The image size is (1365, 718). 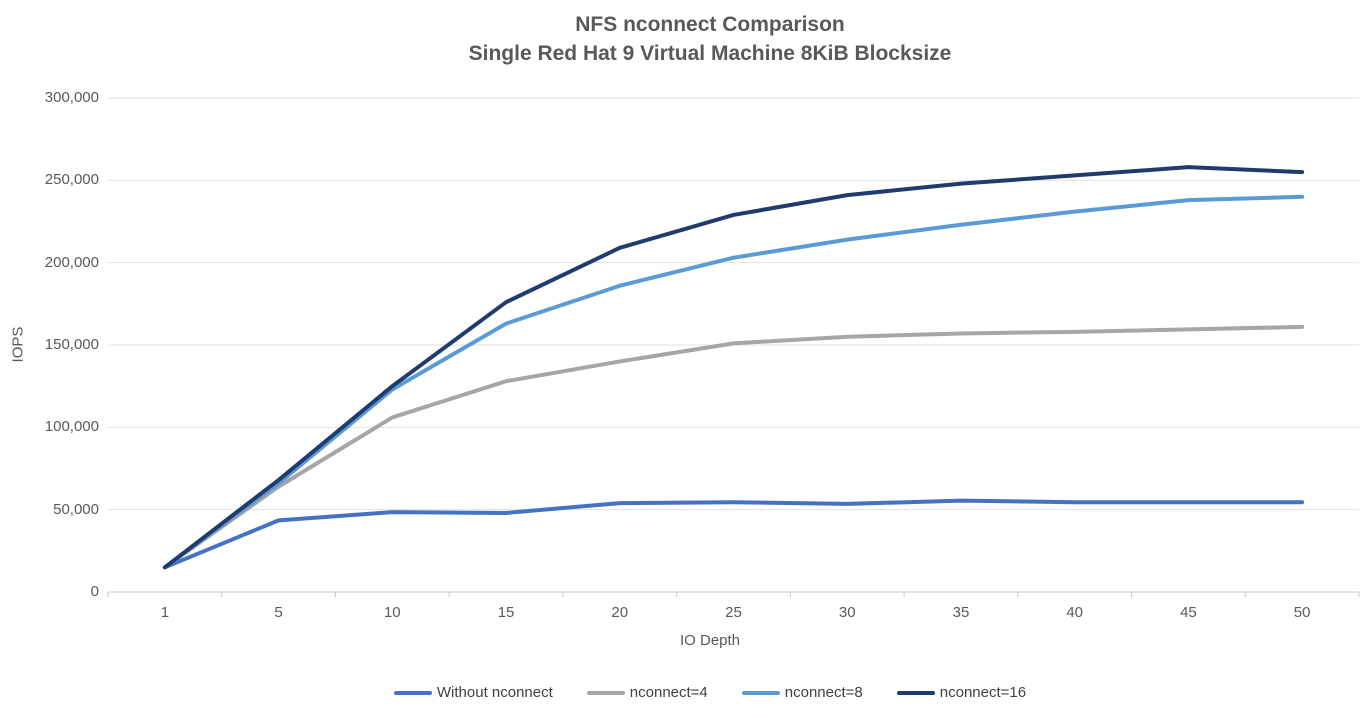 I want to click on x-tick-label: 50, so click(x=1302, y=612).